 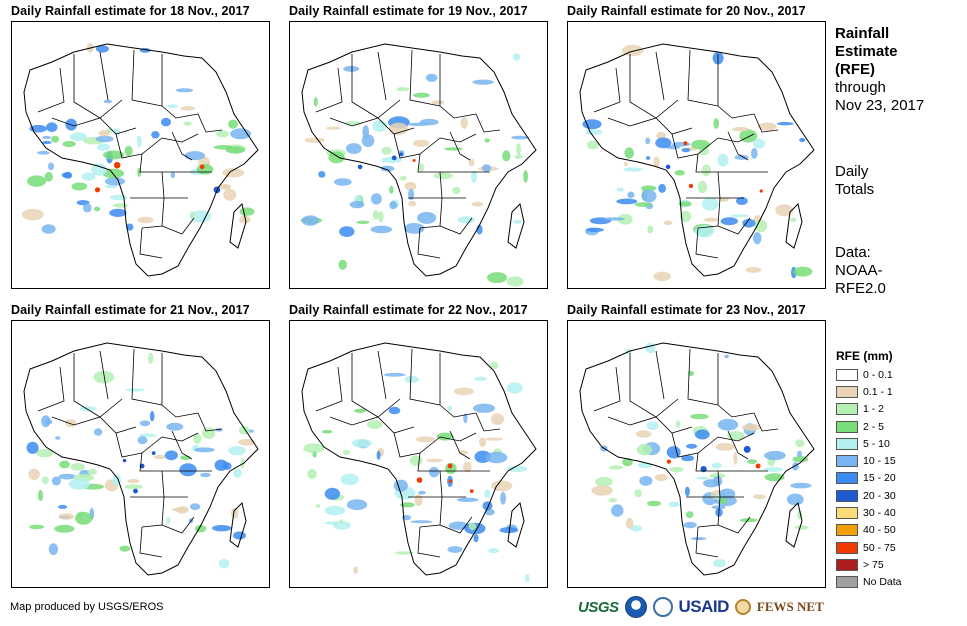 What do you see at coordinates (790, 606) in the screenshot?
I see `fews-net-logo: FEWS NET` at bounding box center [790, 606].